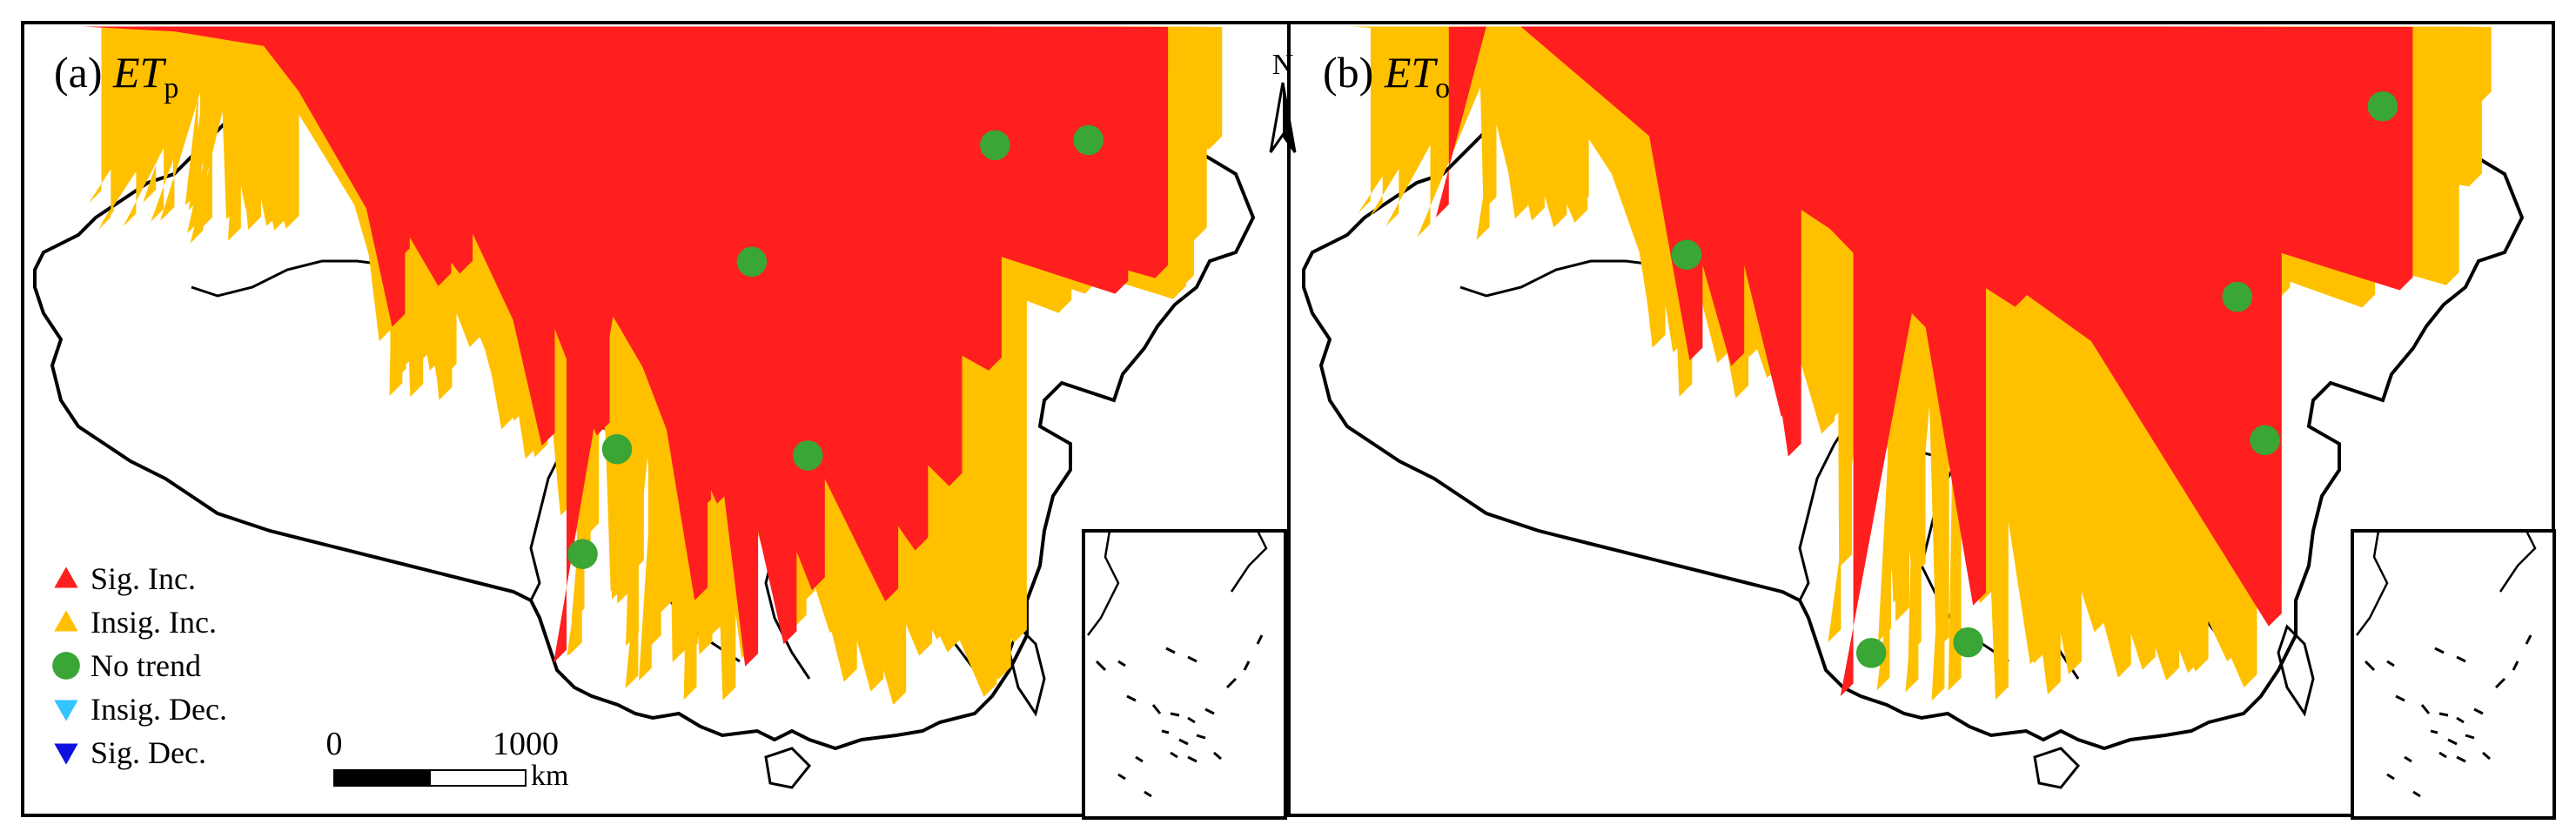 The image size is (2576, 838). I want to click on north-label: N, so click(1283, 65).